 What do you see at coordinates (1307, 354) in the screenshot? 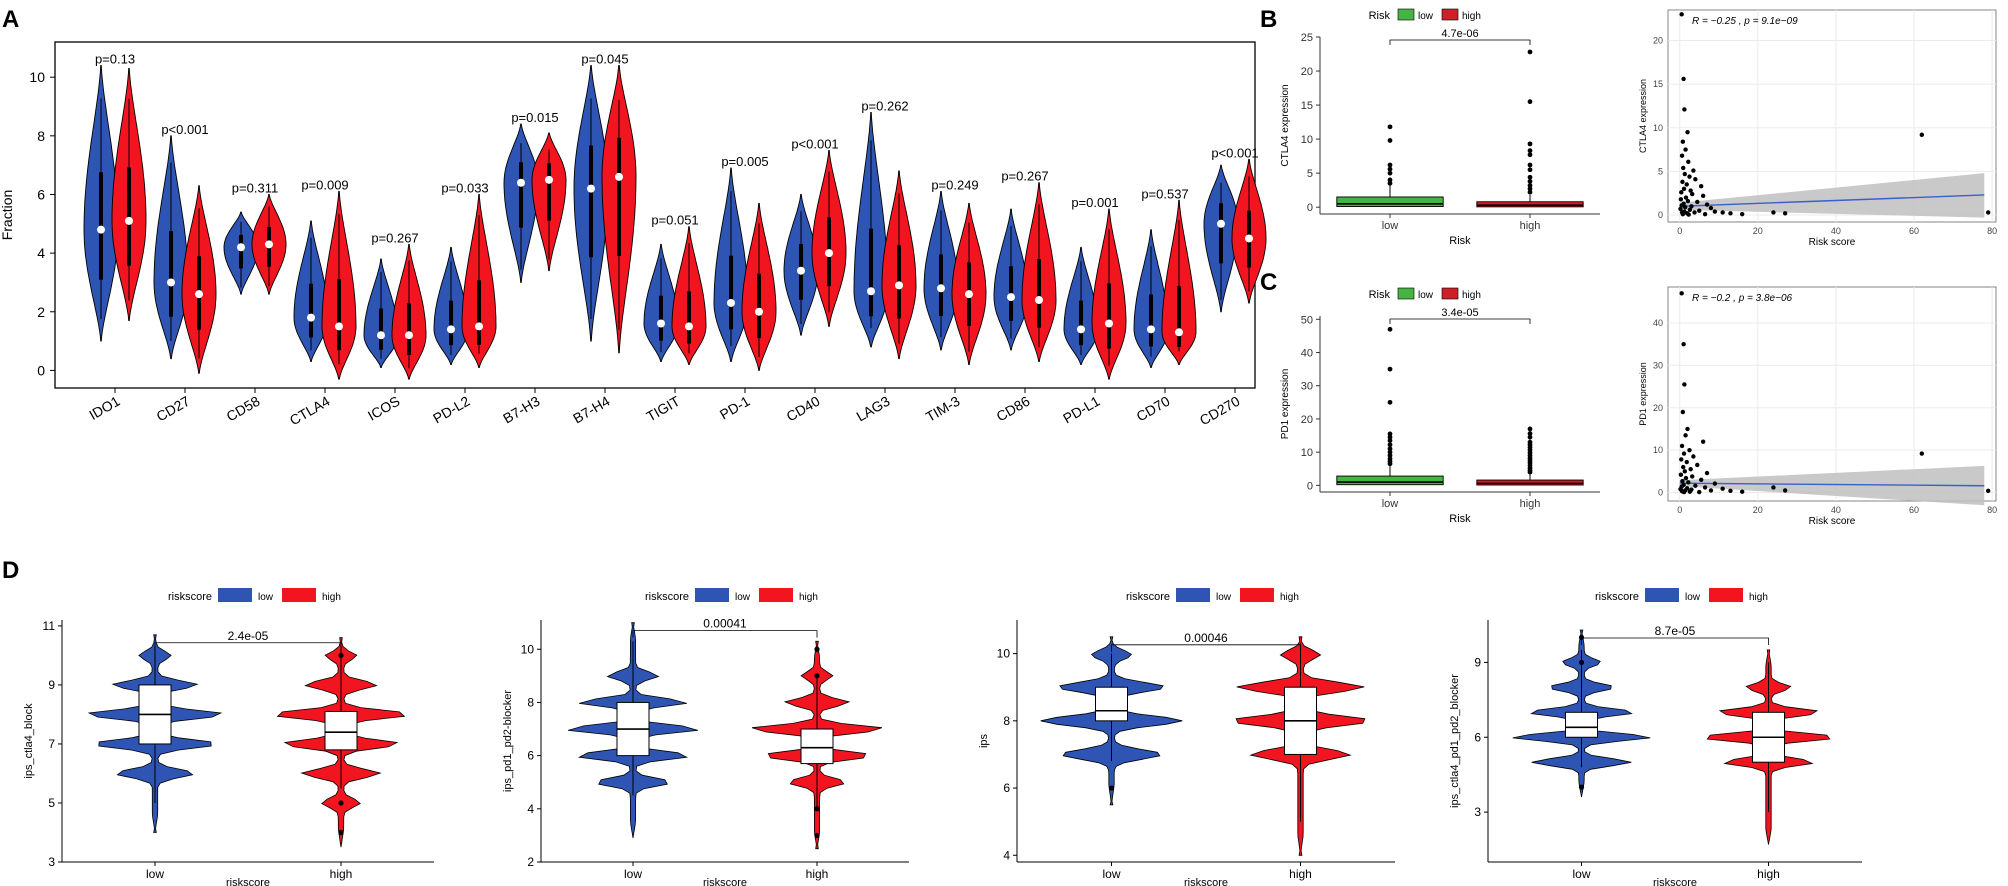
I see `y-tick-label: 40` at bounding box center [1307, 354].